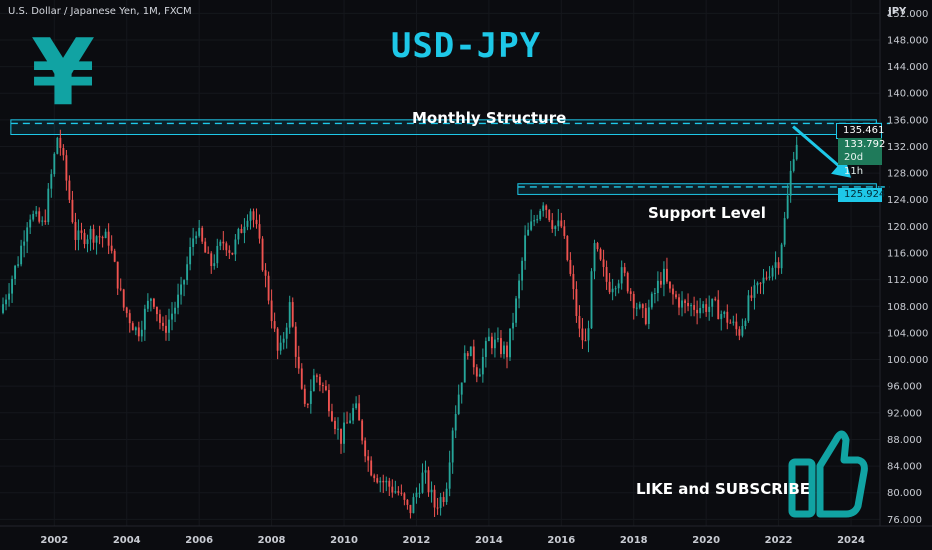  What do you see at coordinates (723, 489) in the screenshot?
I see `like-subscribe-label: LIKE and SUBSCRIBE` at bounding box center [723, 489].